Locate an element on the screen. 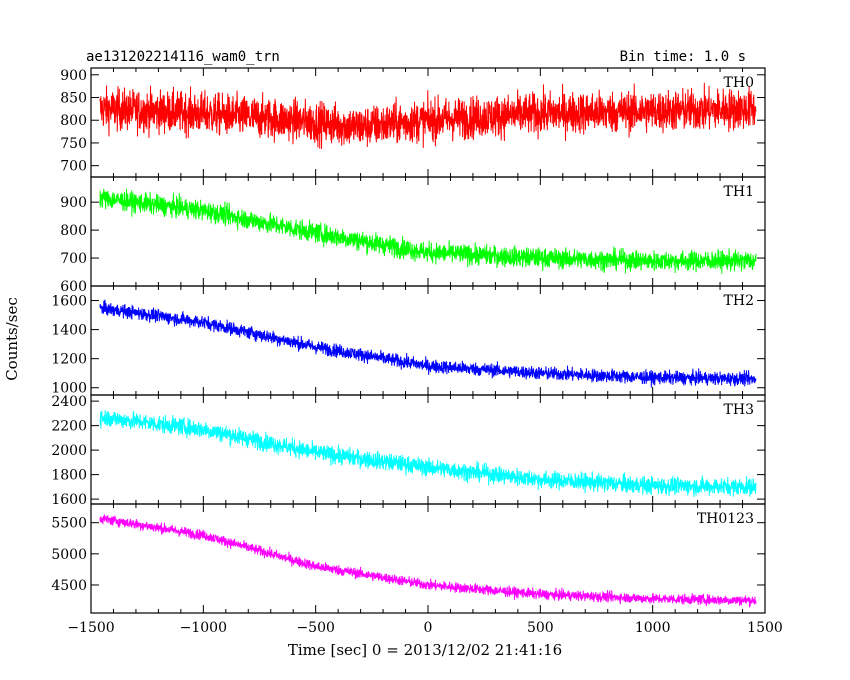 The height and width of the screenshot is (680, 850). panel-th2: 1000 1200 1400 1600 TH2 is located at coordinates (408, 341).